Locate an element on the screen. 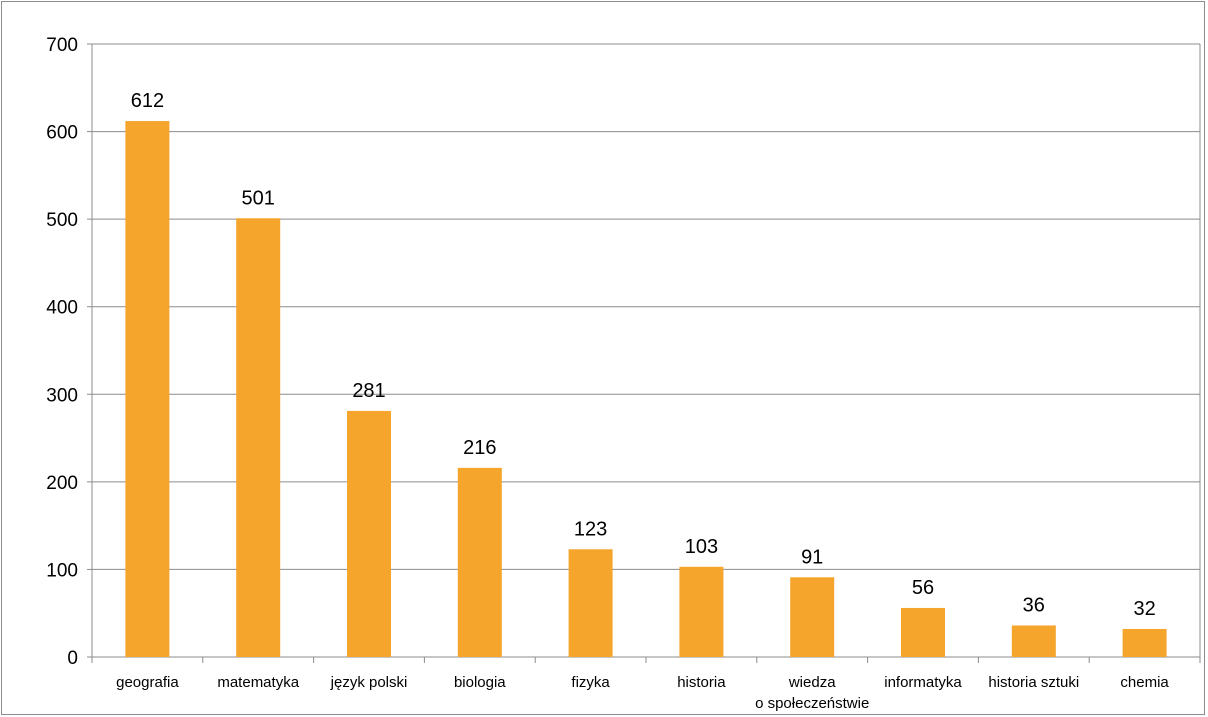 The image size is (1208, 717). x-tick-label: chemia is located at coordinates (1144, 682).